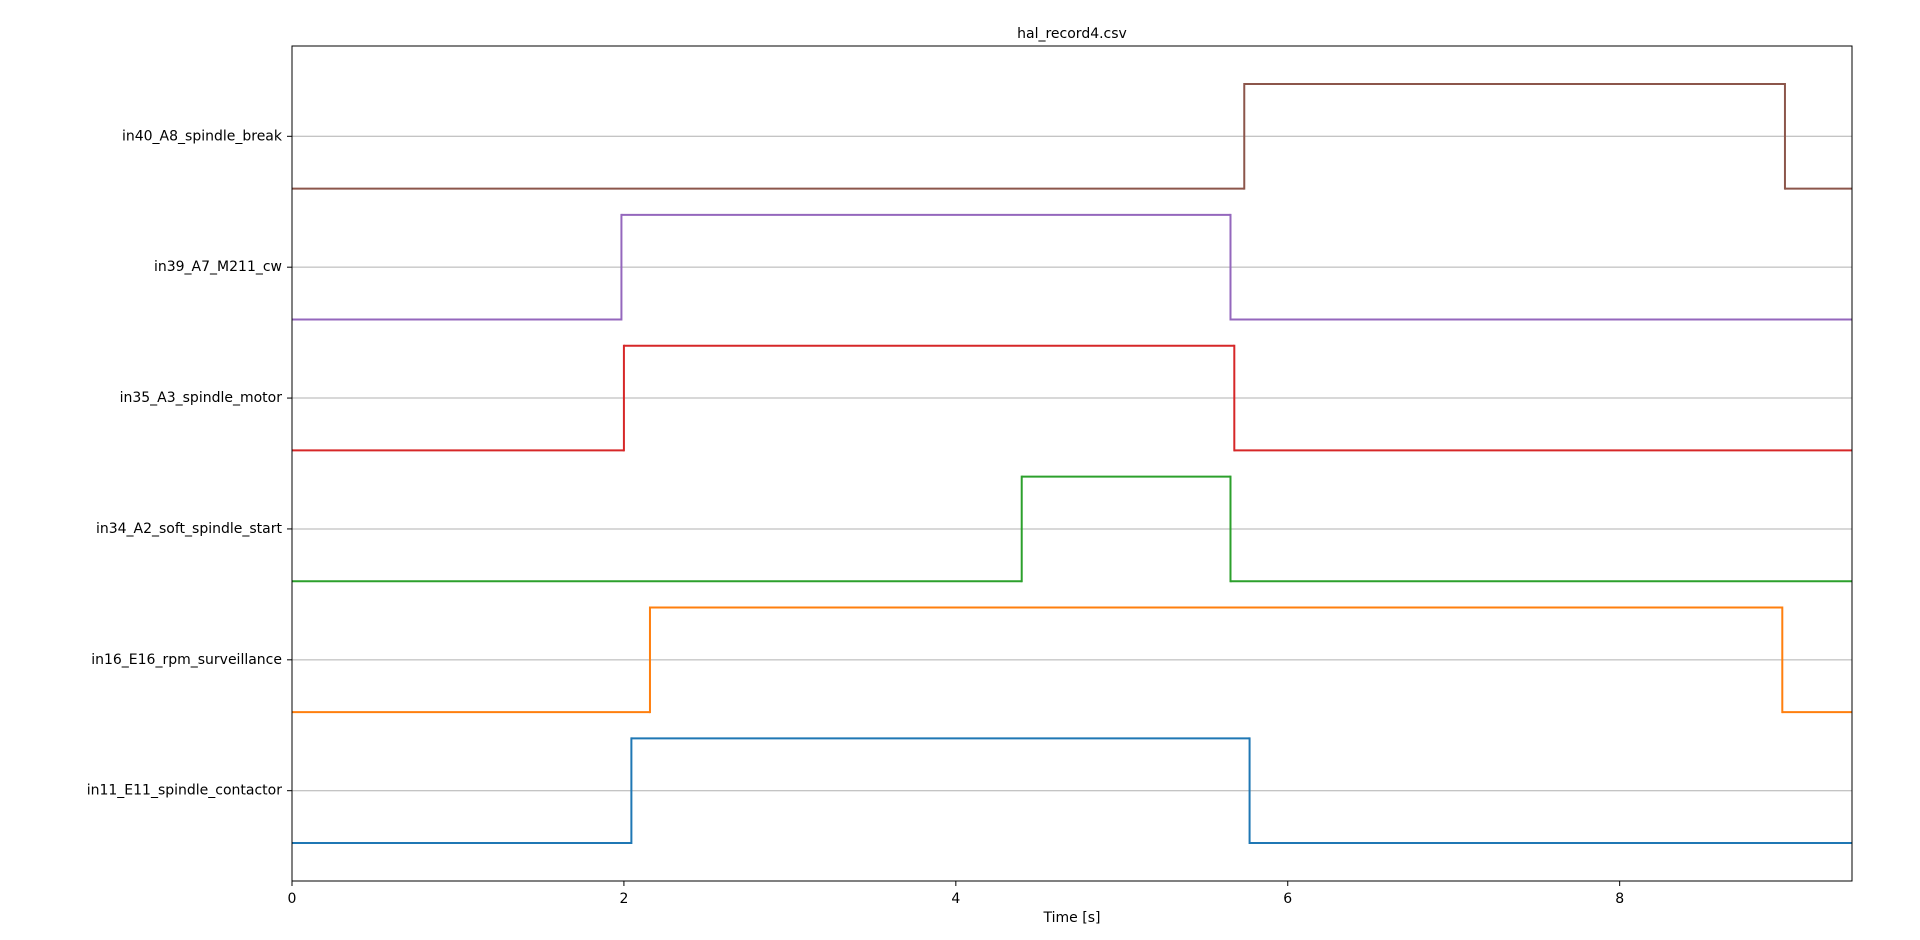  What do you see at coordinates (186, 660) in the screenshot?
I see `y-tick-label: in16_E16_rpm_surveillance` at bounding box center [186, 660].